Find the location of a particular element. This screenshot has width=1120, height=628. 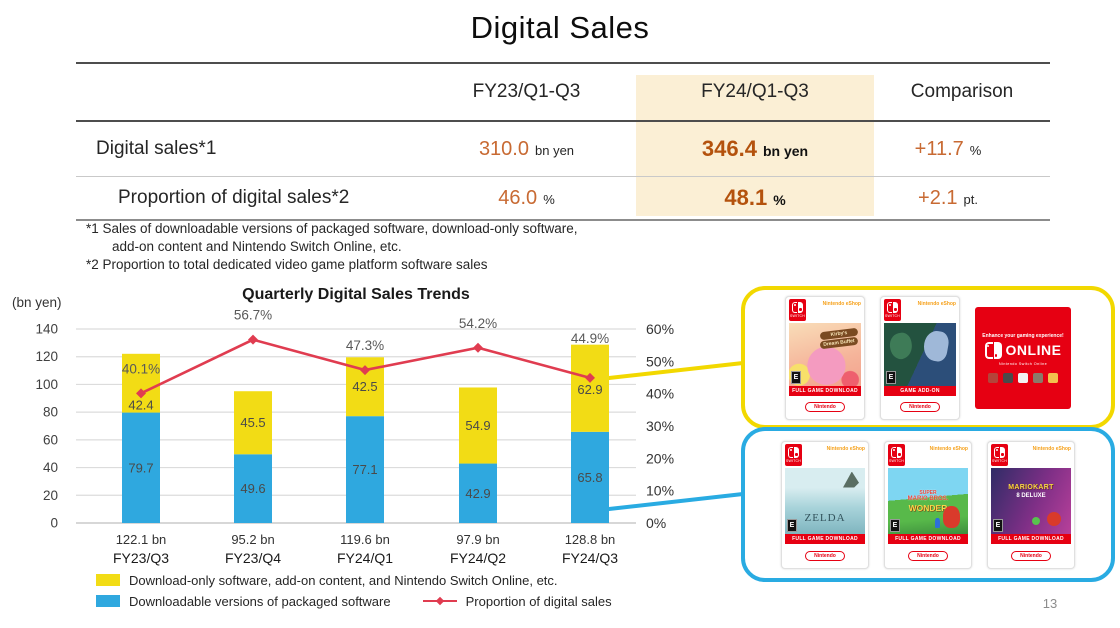

fy24-number: 346.4 is located at coordinates (729, 148).